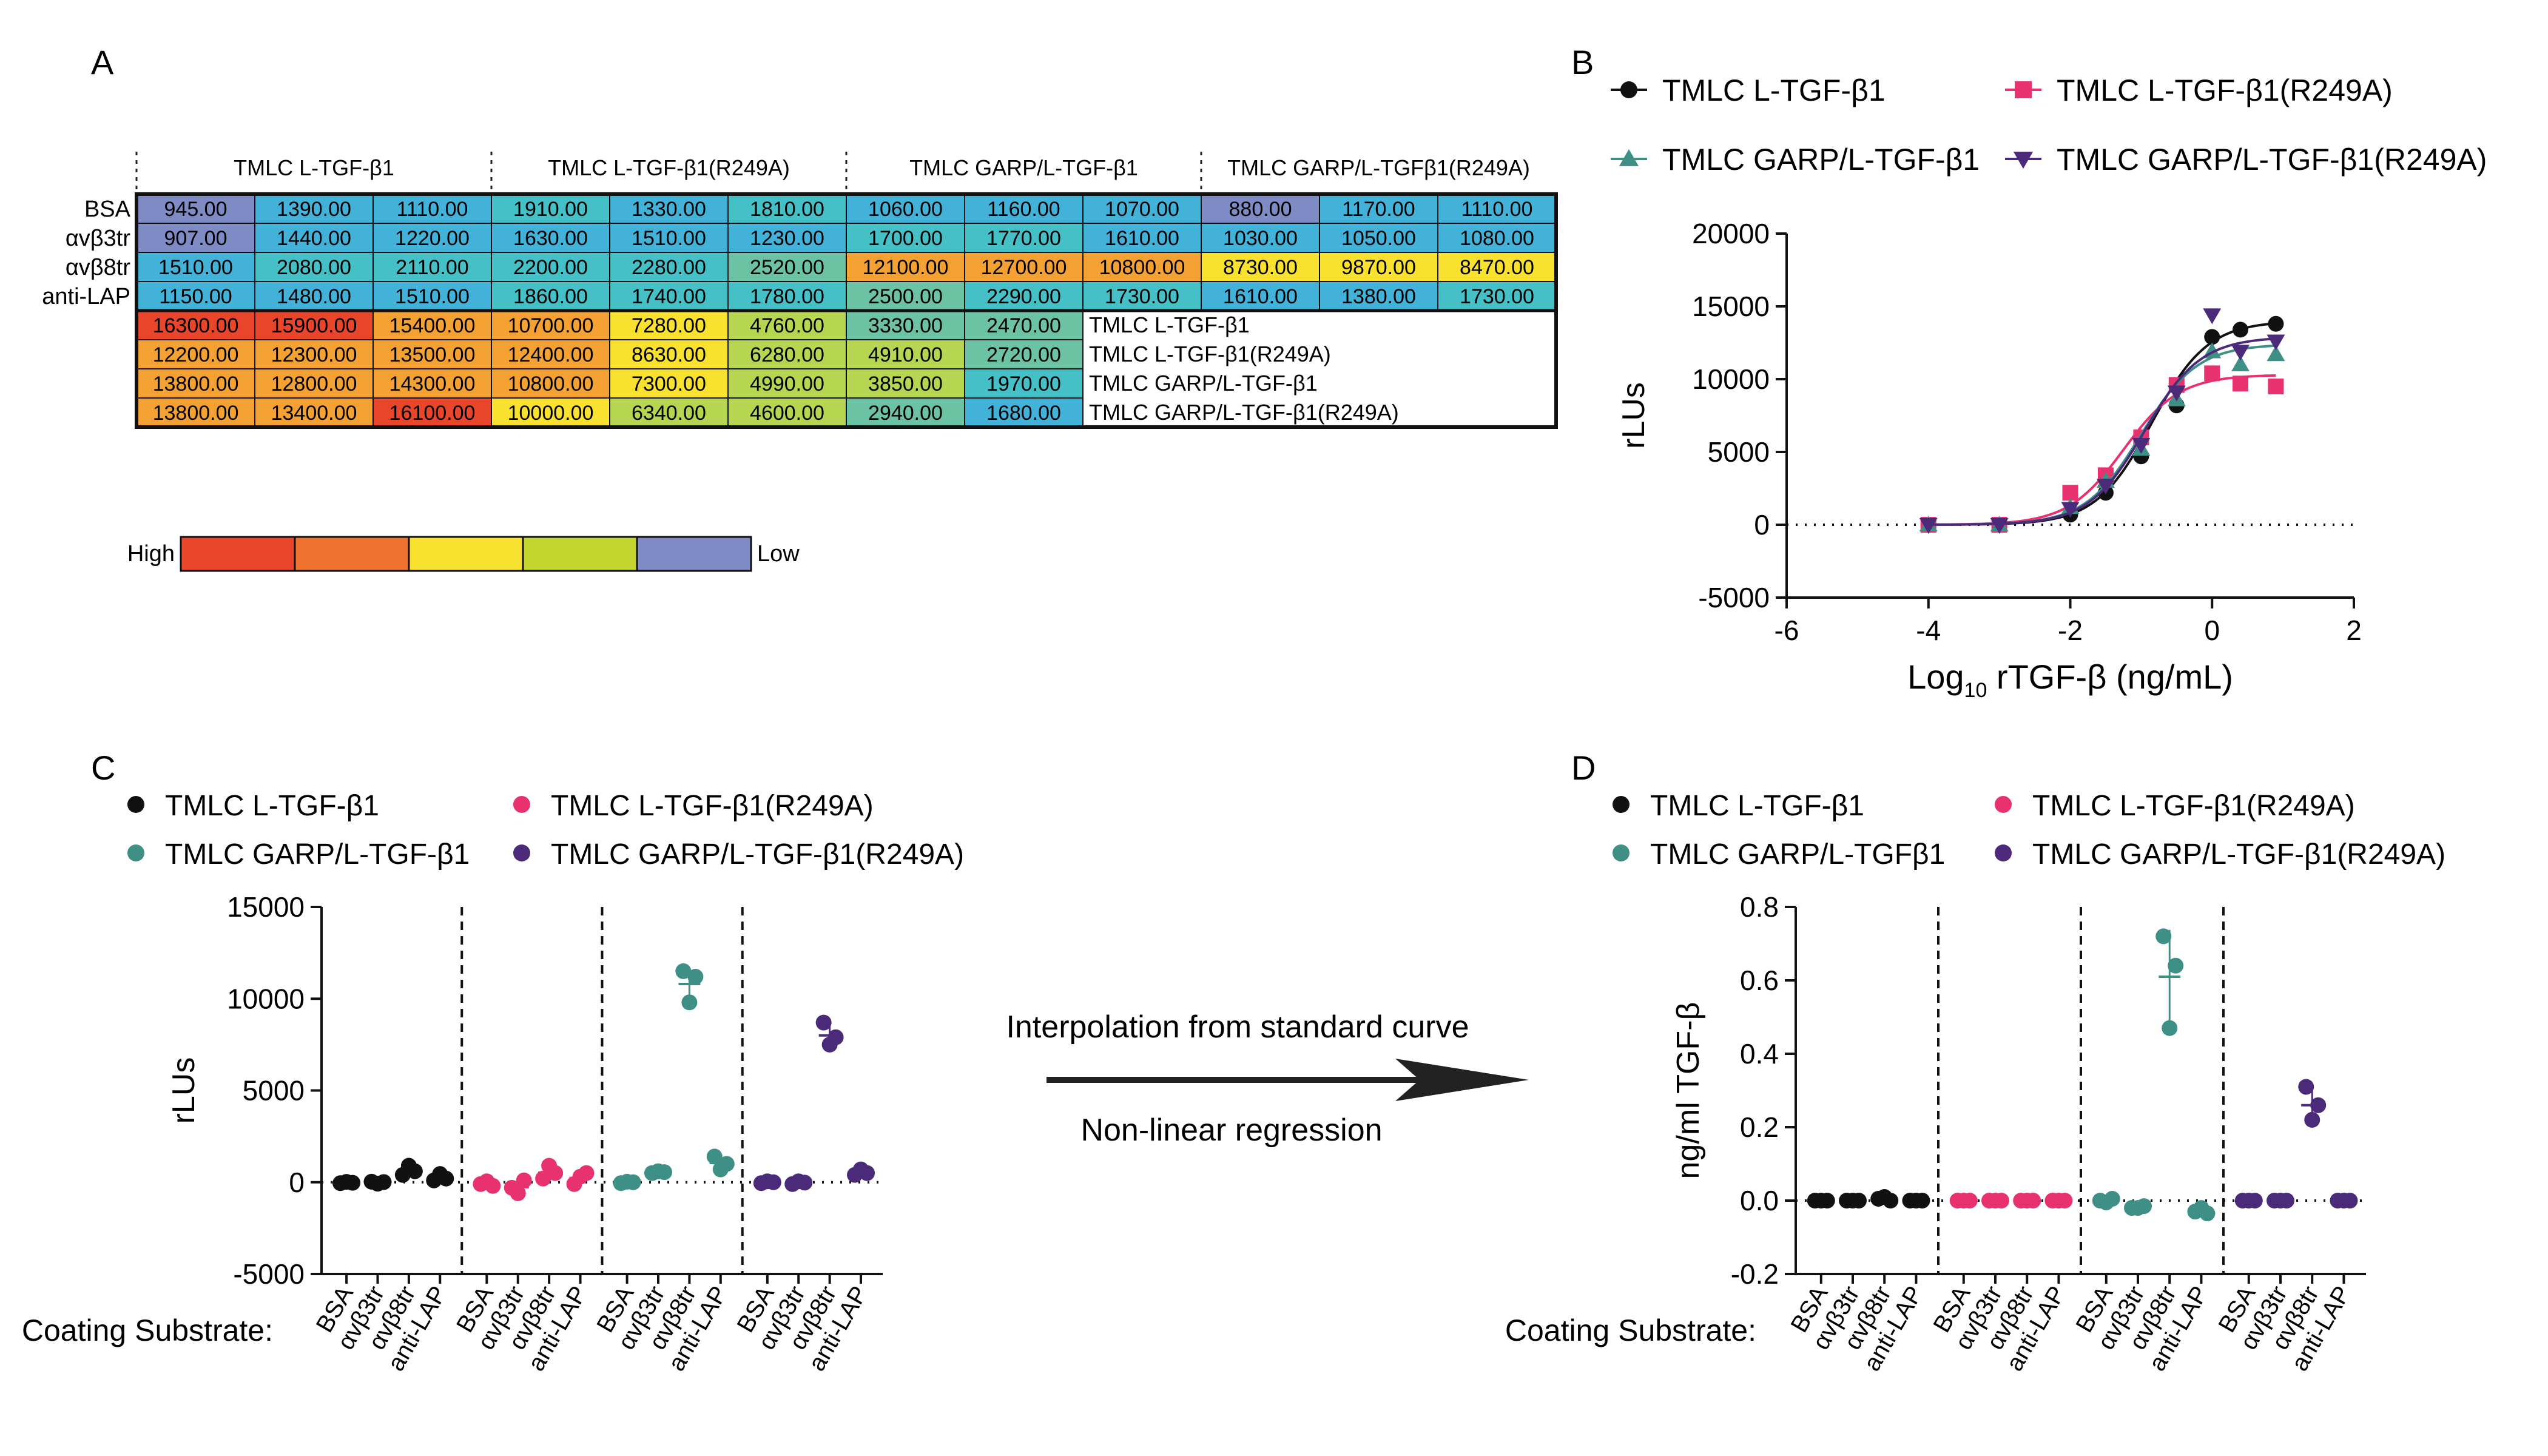 This screenshot has width=2548, height=1456. I want to click on row-label-v-8tr: αvβ8tr, so click(98, 267).